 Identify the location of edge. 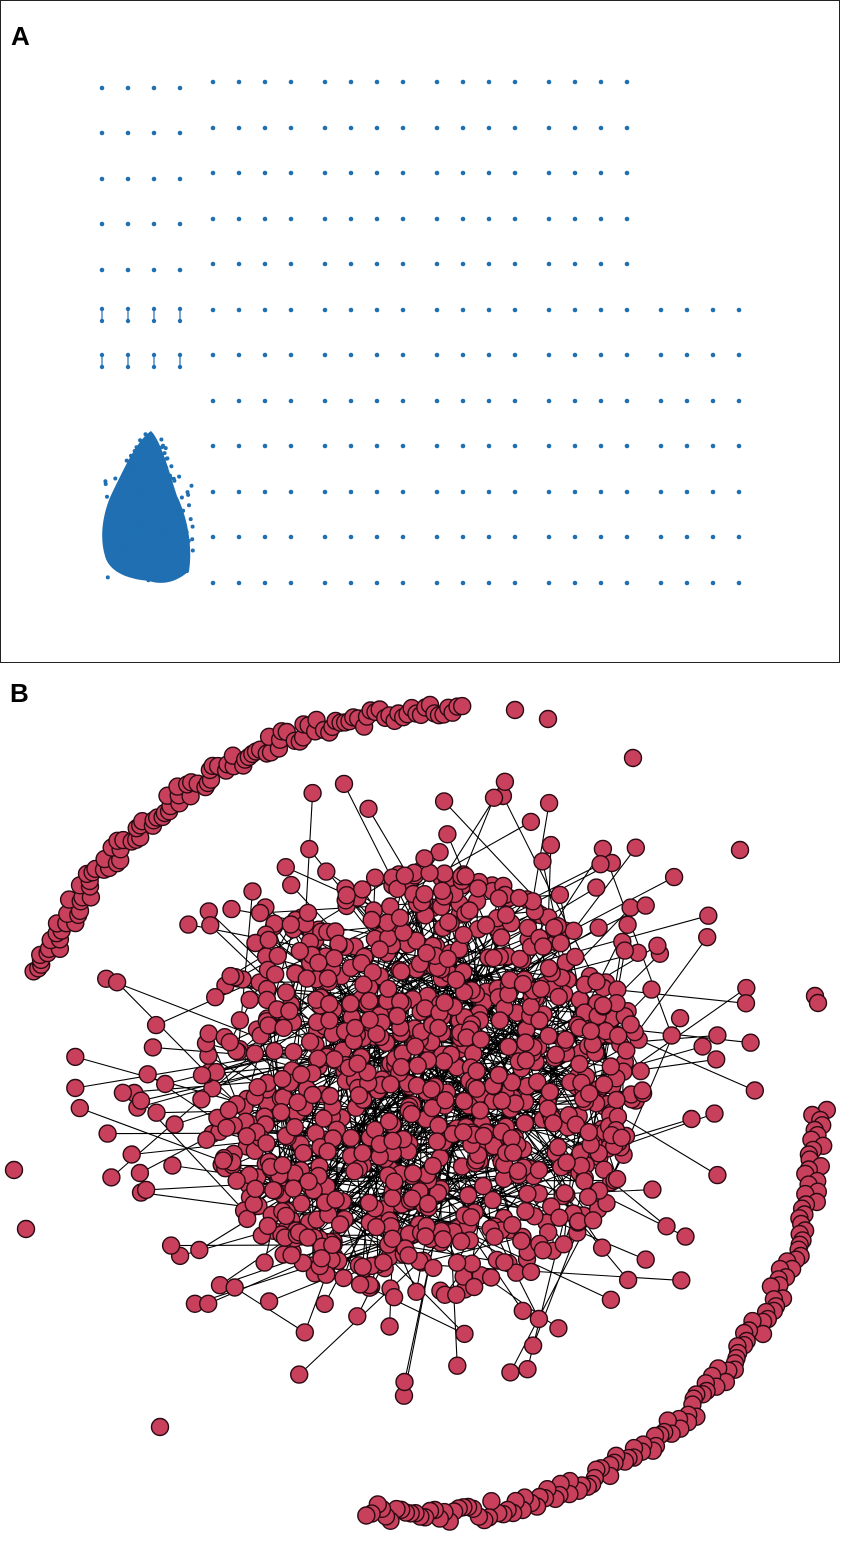
(406, 1218).